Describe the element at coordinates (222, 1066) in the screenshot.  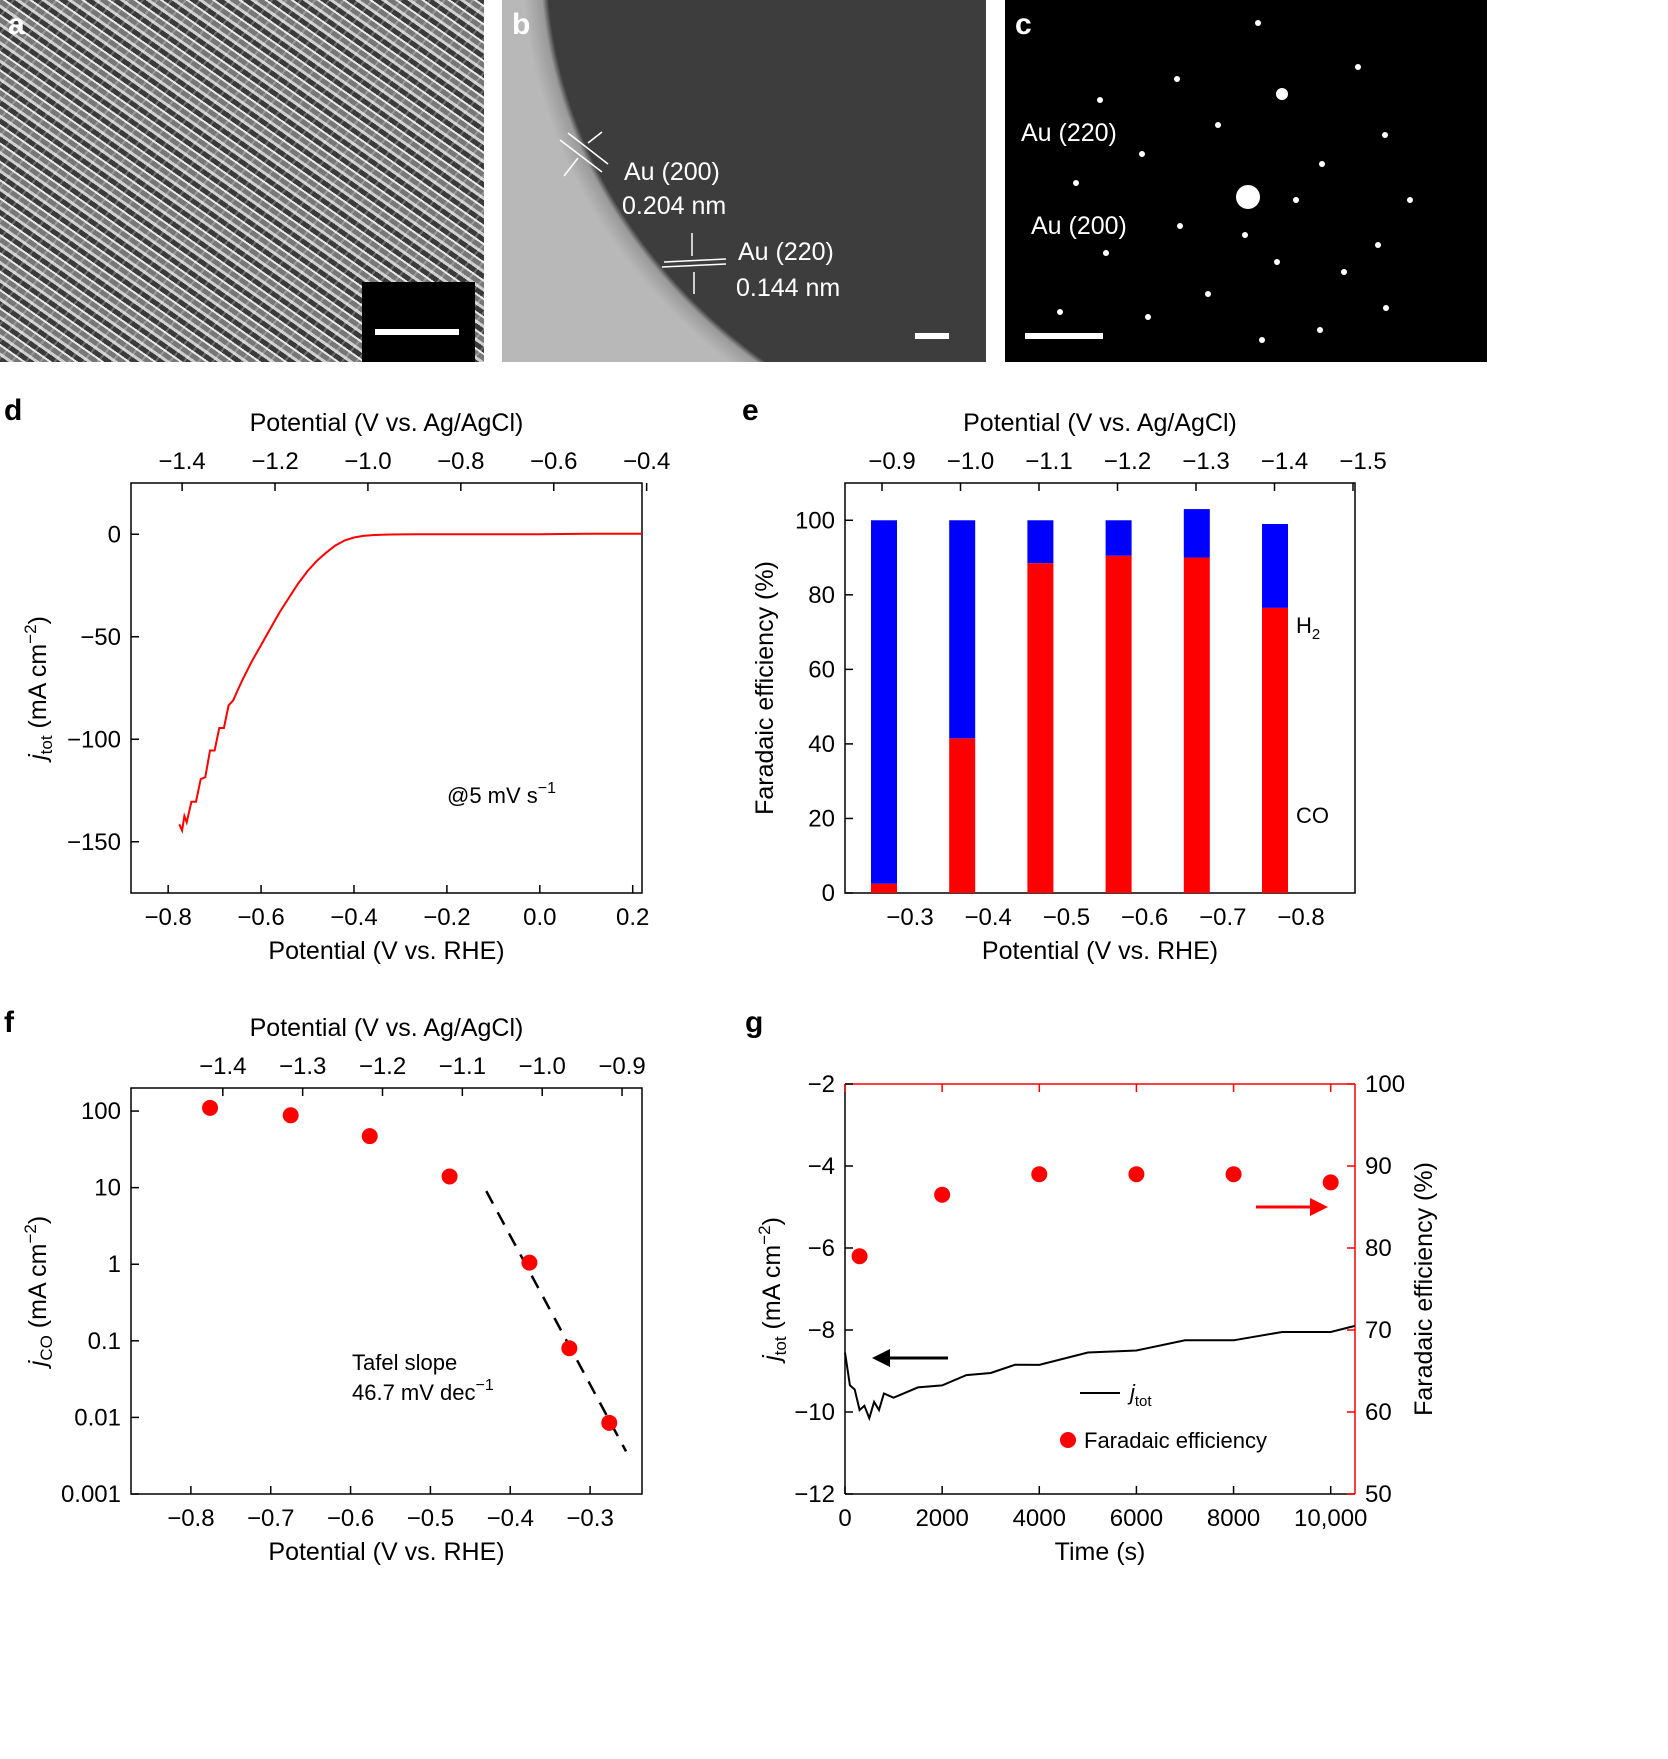
I see `chart-f-top-xtick-label: −1.4` at that location.